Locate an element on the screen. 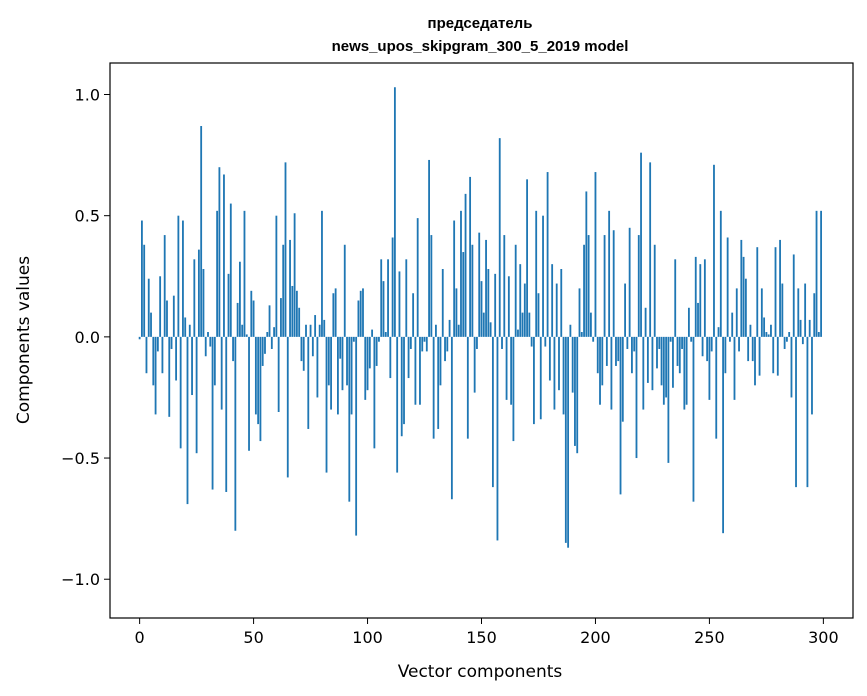  x-tick-label: 150 is located at coordinates (481, 637).